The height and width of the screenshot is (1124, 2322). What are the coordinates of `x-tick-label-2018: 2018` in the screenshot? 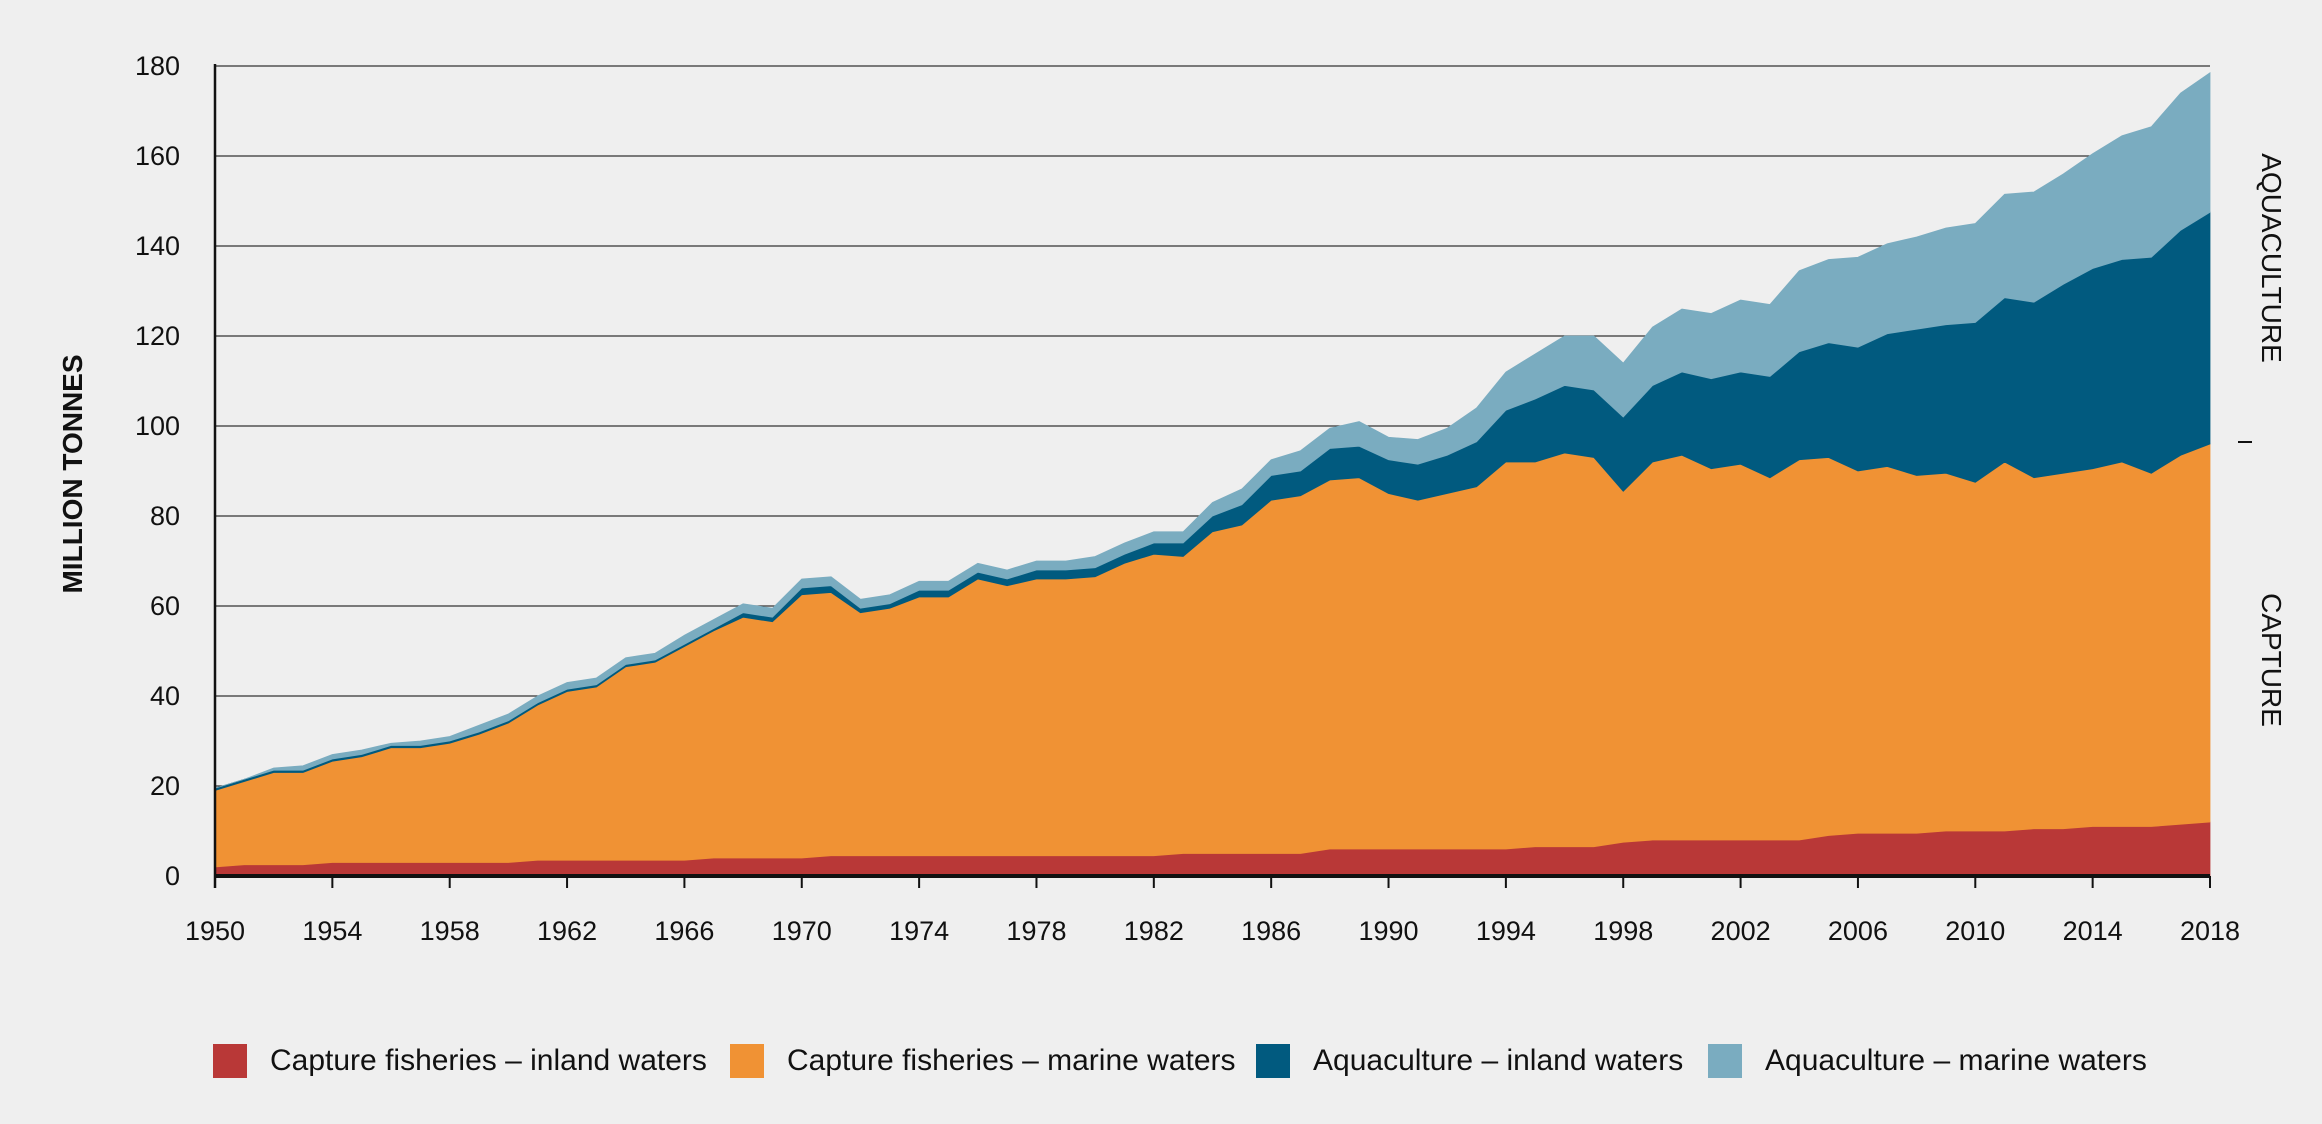 It's located at (2210, 931).